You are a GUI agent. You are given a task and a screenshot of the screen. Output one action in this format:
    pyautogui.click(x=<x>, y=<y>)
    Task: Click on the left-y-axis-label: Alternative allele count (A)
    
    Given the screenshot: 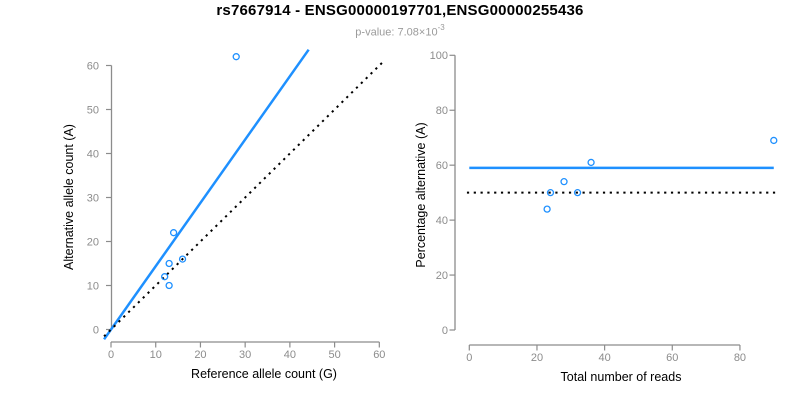 What is the action you would take?
    pyautogui.click(x=69, y=197)
    